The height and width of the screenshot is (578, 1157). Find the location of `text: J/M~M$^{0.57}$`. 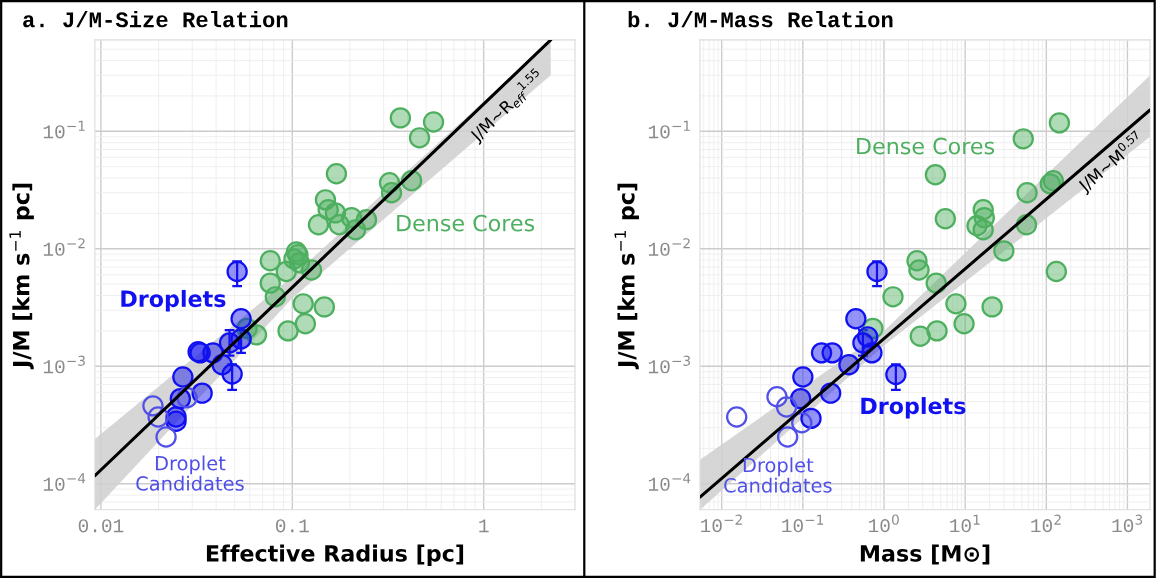

text: J/M~M$^{0.57}$ is located at coordinates (1111, 163).